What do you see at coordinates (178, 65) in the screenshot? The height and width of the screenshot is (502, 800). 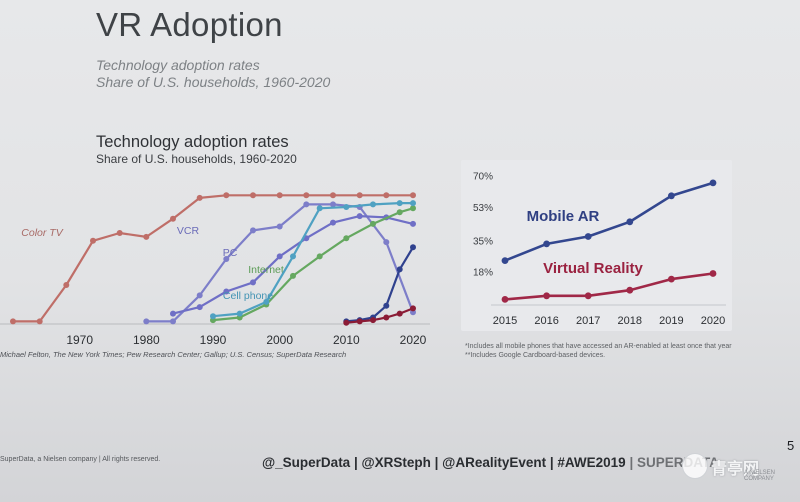 I see `slide-subtitle-line1: Technology adoption rates` at bounding box center [178, 65].